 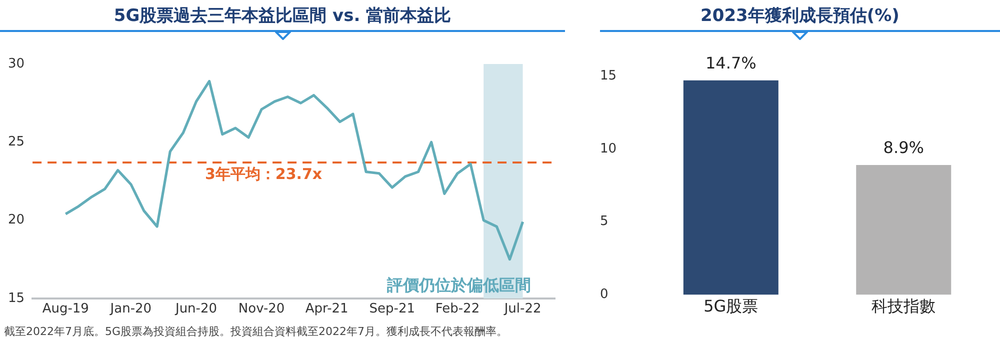 I want to click on chart-title: 2023年獲利成長預估(%), so click(x=800, y=16).